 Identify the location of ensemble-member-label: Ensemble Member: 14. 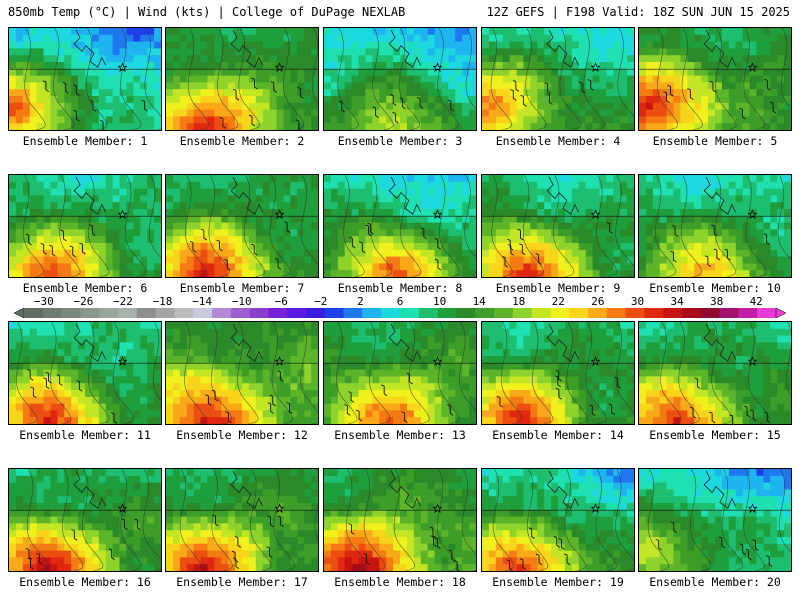
(558, 435).